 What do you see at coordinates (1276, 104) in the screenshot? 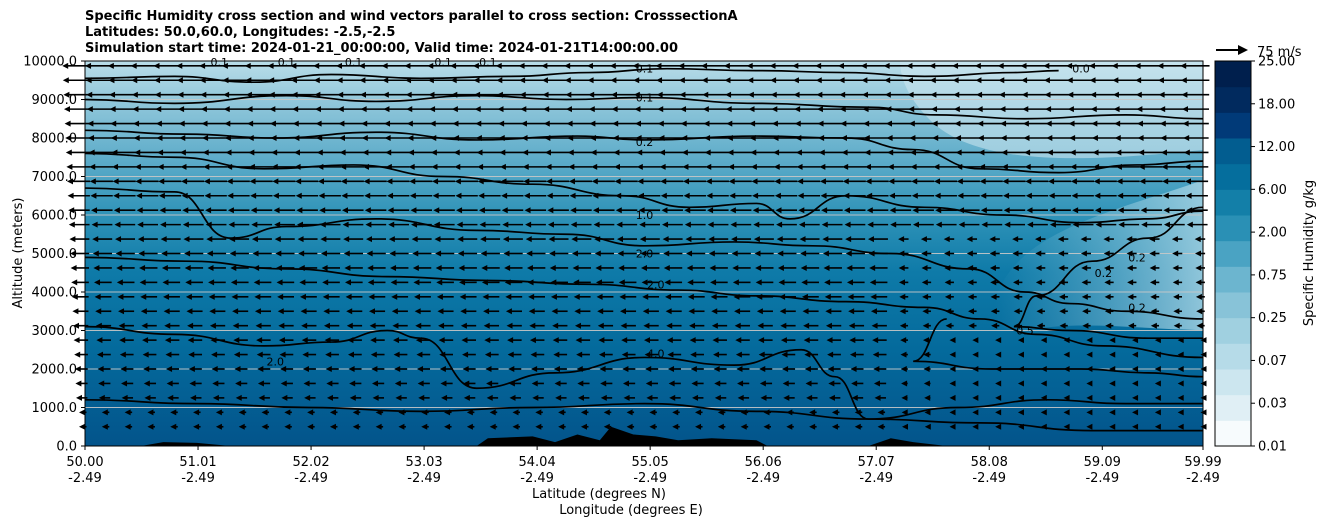
I see `colorbar-tick-label: 18.00` at bounding box center [1276, 104].